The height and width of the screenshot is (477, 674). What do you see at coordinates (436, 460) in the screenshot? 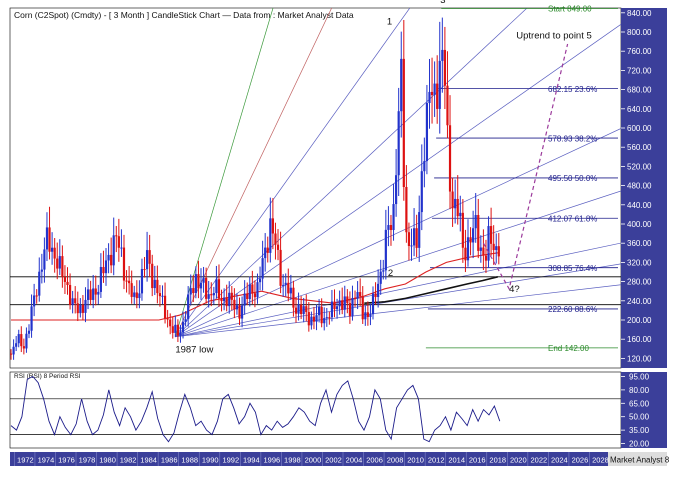
I see `time-axis-label: 2012` at bounding box center [436, 460].